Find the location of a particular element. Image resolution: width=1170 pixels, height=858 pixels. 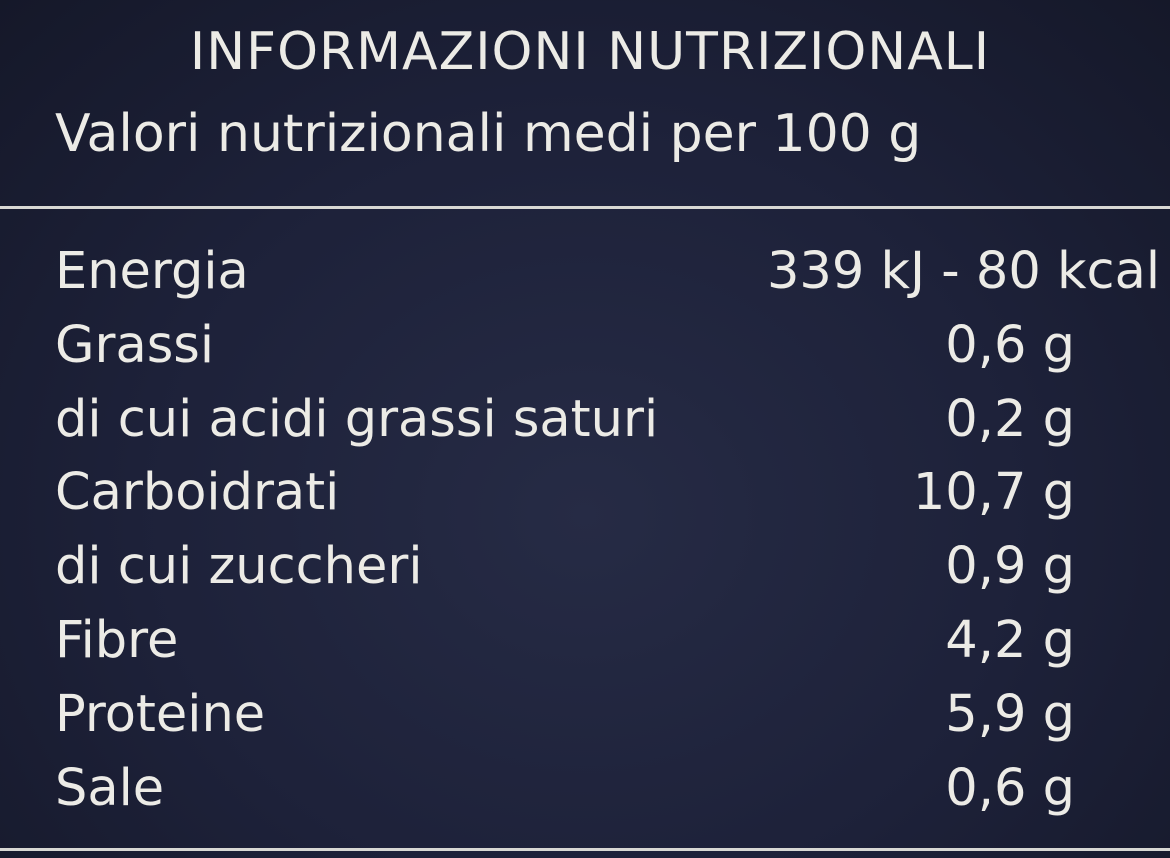

row-label: di cui acidi grassi saturi is located at coordinates (357, 419).